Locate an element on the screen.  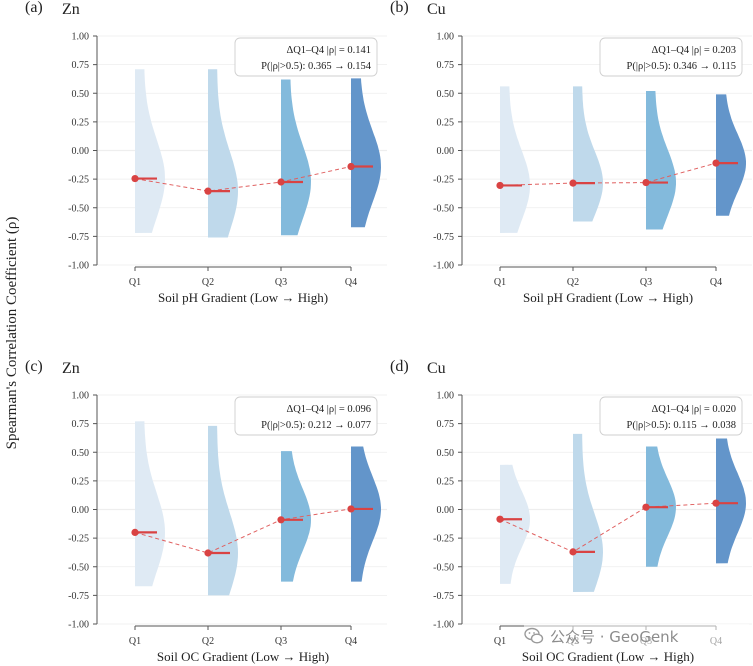
figure-y-axis-label: Spearman's Correlation Coefficient (ρ) is located at coordinates (12, 333).